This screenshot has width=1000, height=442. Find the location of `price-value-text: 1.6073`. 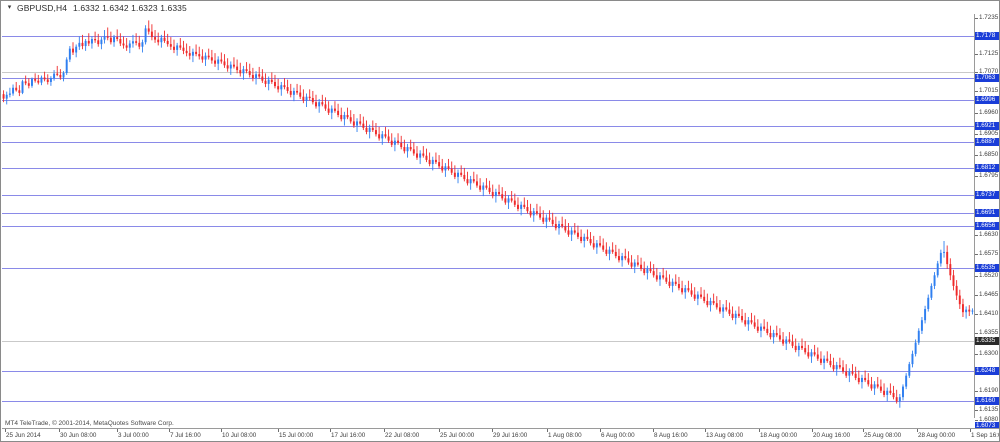

price-value-text: 1.6073 is located at coordinates (987, 426).